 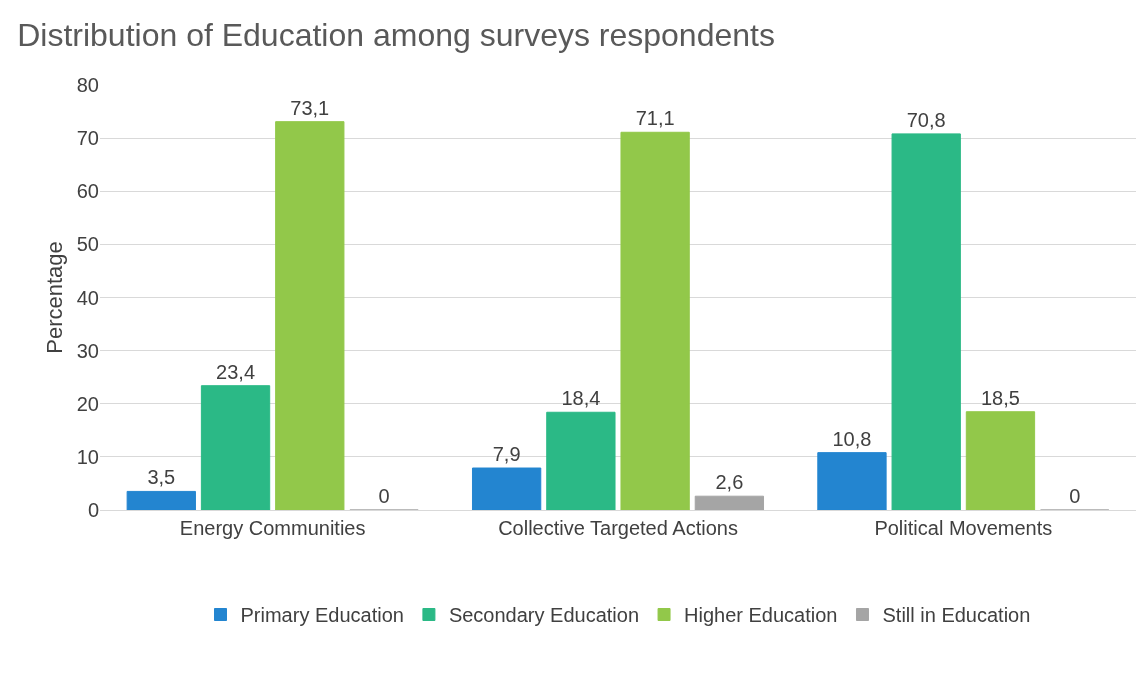 What do you see at coordinates (655, 118) in the screenshot?
I see `data-label: 71,1` at bounding box center [655, 118].